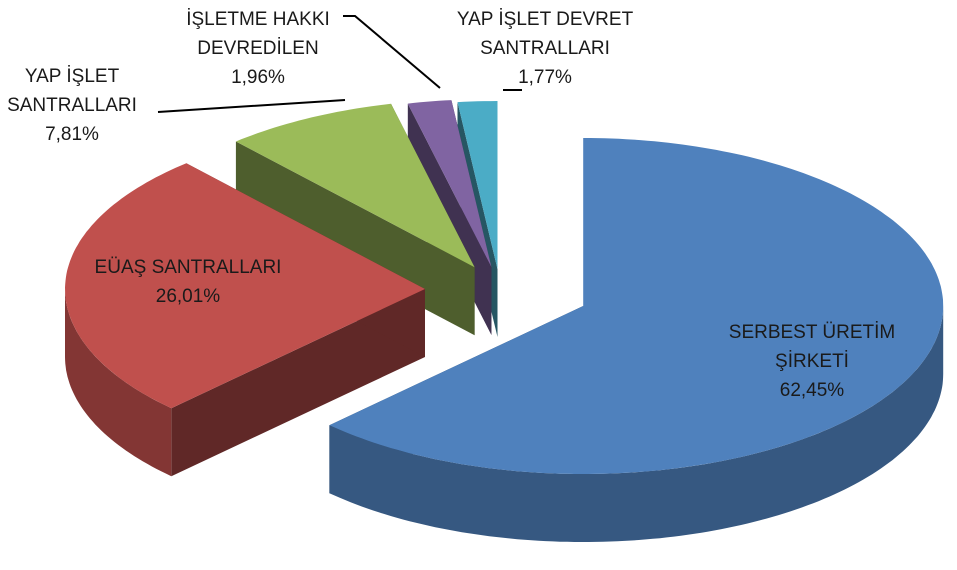 The width and height of the screenshot is (957, 570). I want to click on value-label: 1,96%, so click(258, 77).